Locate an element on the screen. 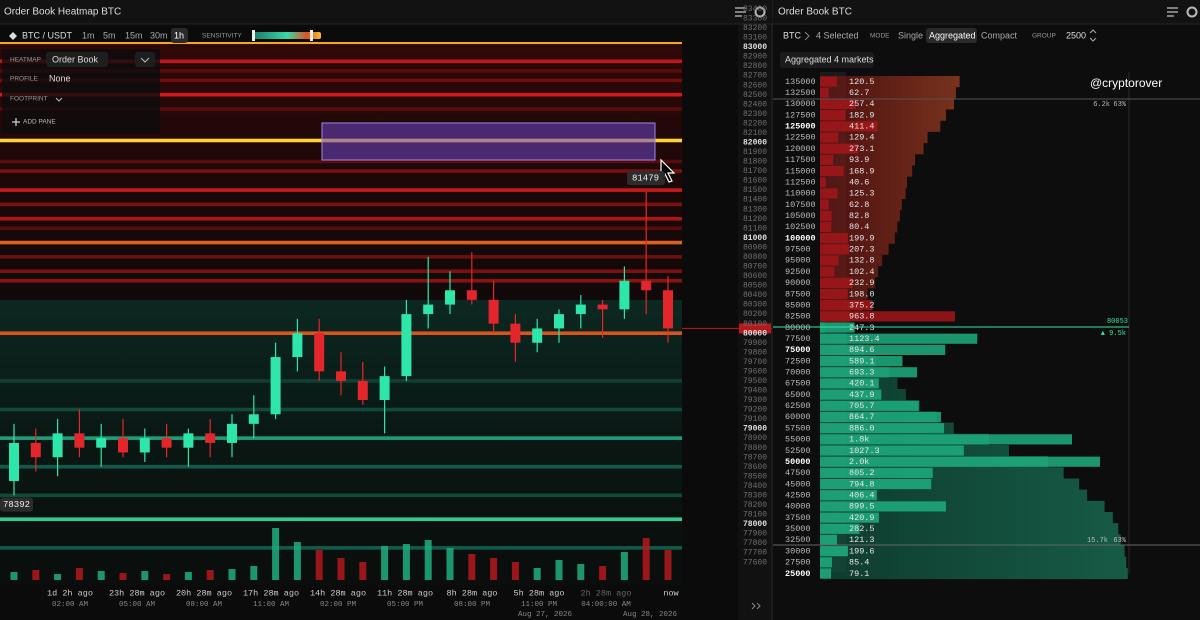 This screenshot has width=1200, height=620. sensitivity-slider is located at coordinates (287, 35).